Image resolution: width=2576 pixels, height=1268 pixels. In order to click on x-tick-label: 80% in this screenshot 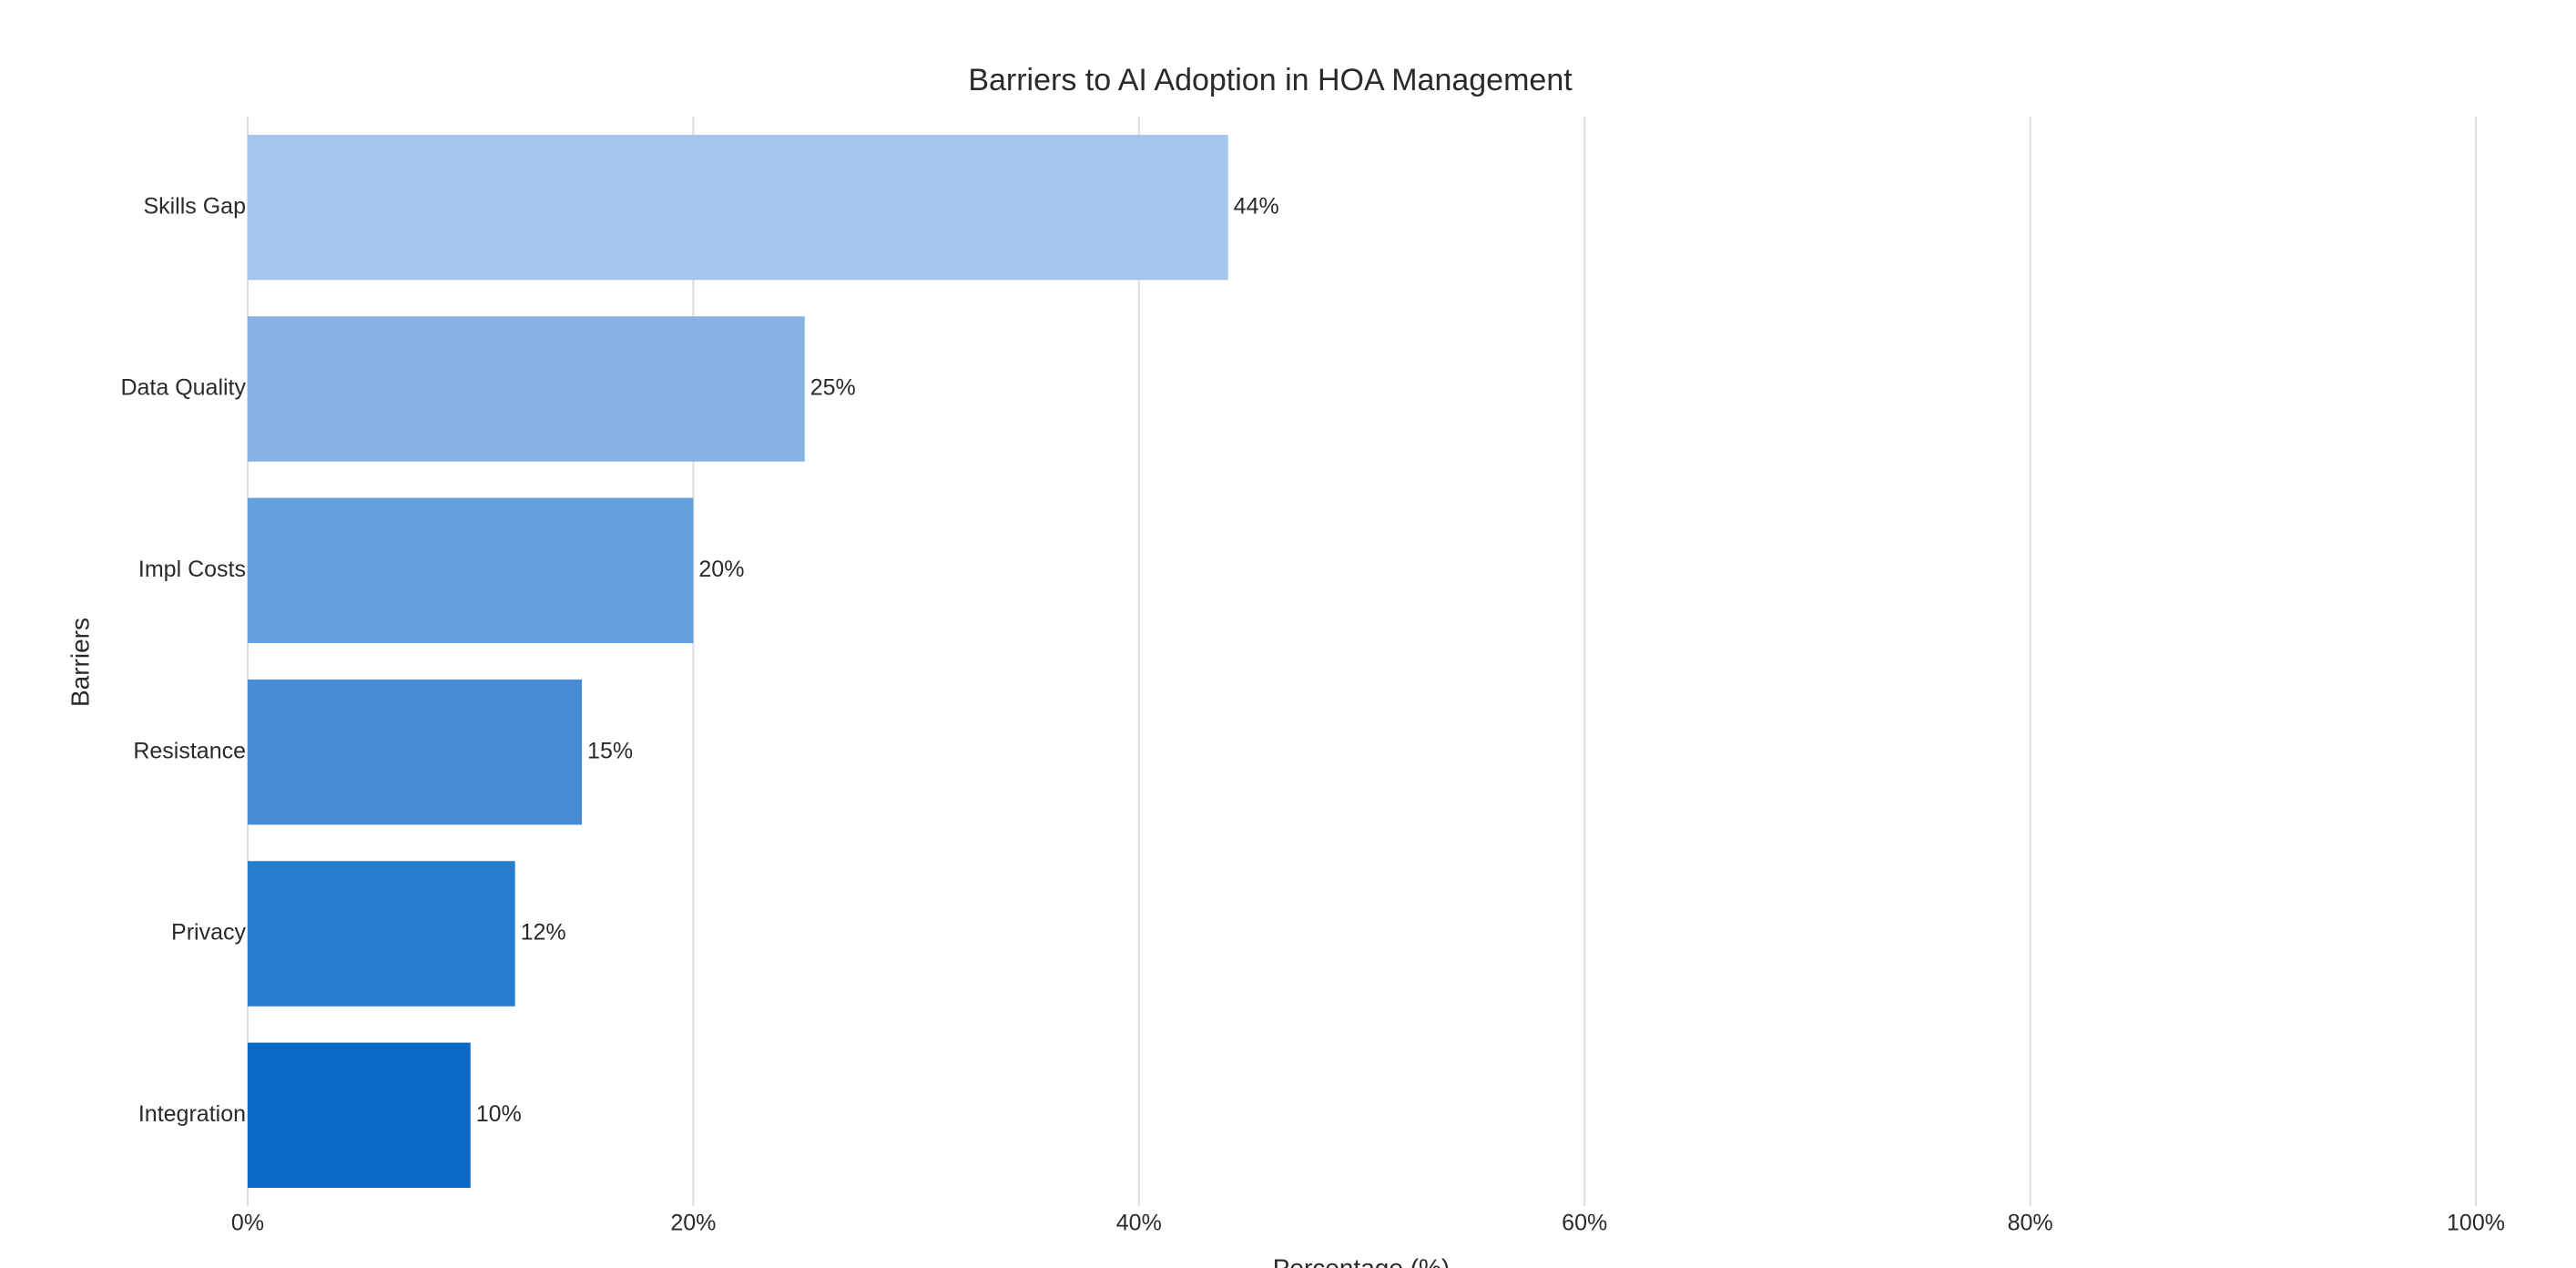, I will do `click(2030, 1223)`.